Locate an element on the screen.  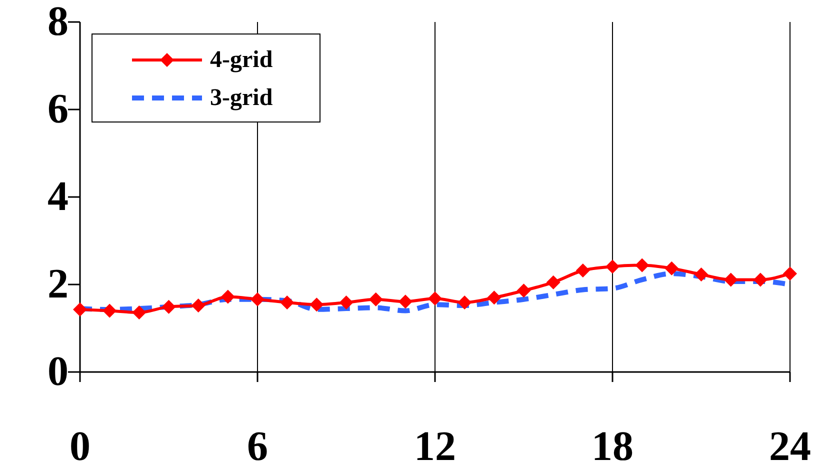
x-tick-label: 12 is located at coordinates (435, 447).